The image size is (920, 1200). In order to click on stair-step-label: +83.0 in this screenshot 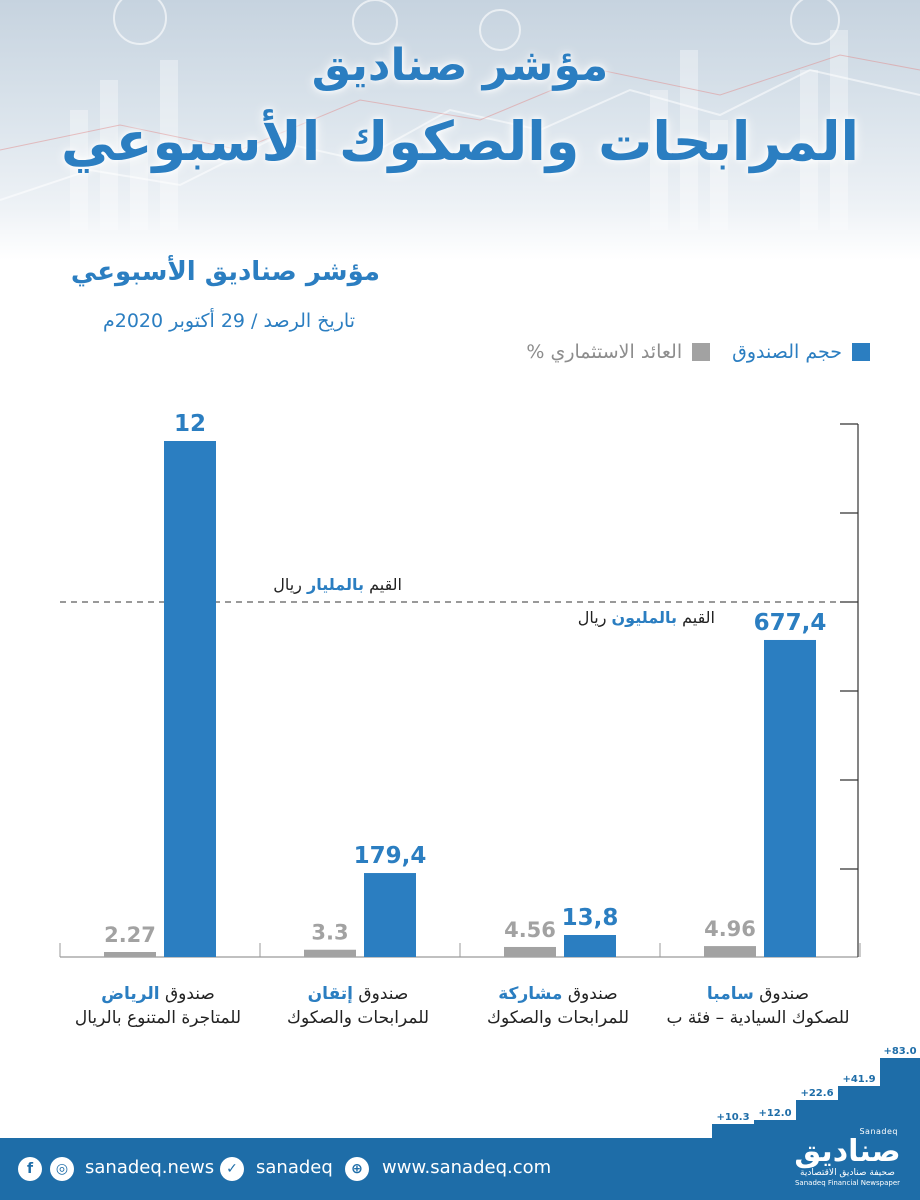, I will do `click(899, 1051)`.